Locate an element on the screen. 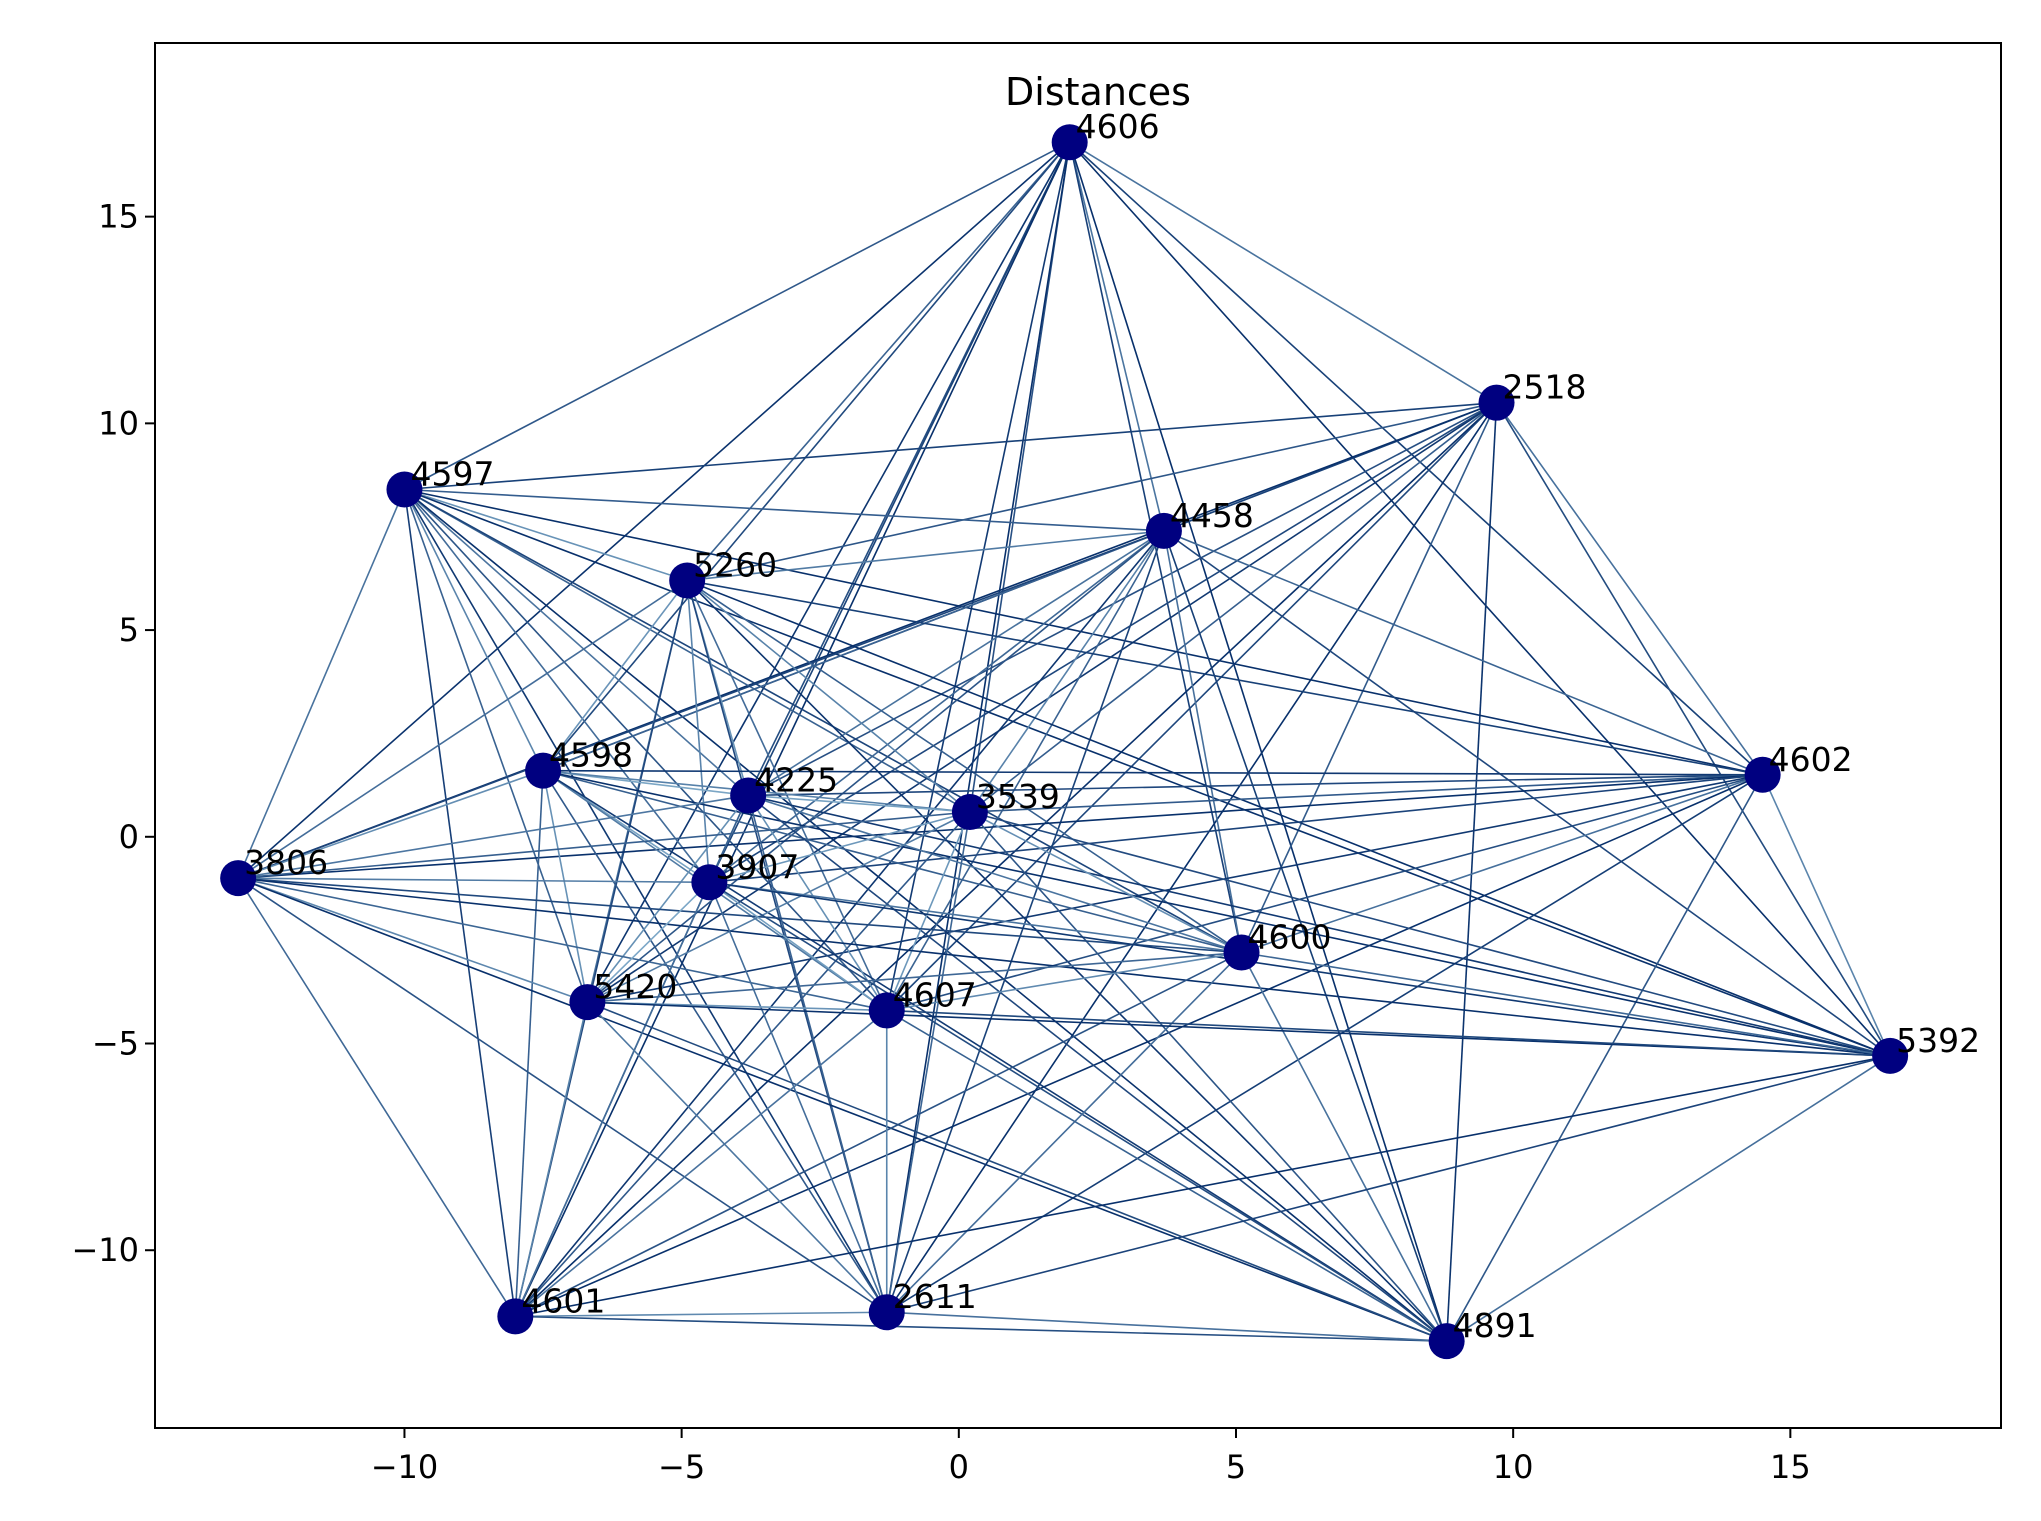 Image resolution: width=2041 pixels, height=1521 pixels. node-label-4607: 4607 is located at coordinates (935, 994).